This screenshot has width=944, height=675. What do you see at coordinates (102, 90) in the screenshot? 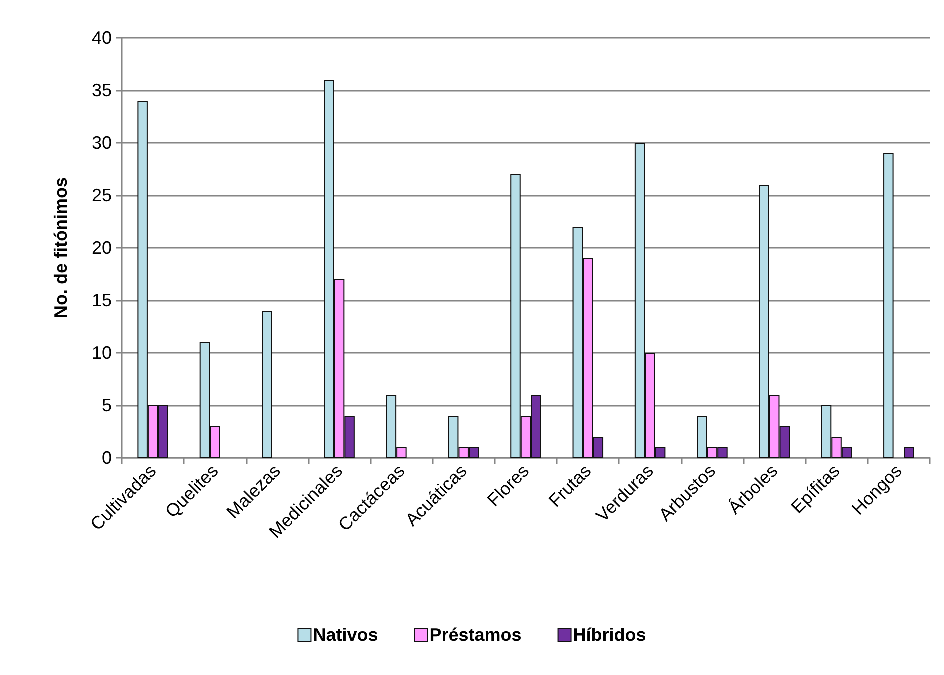
I see `y-tick-label: 35` at bounding box center [102, 90].